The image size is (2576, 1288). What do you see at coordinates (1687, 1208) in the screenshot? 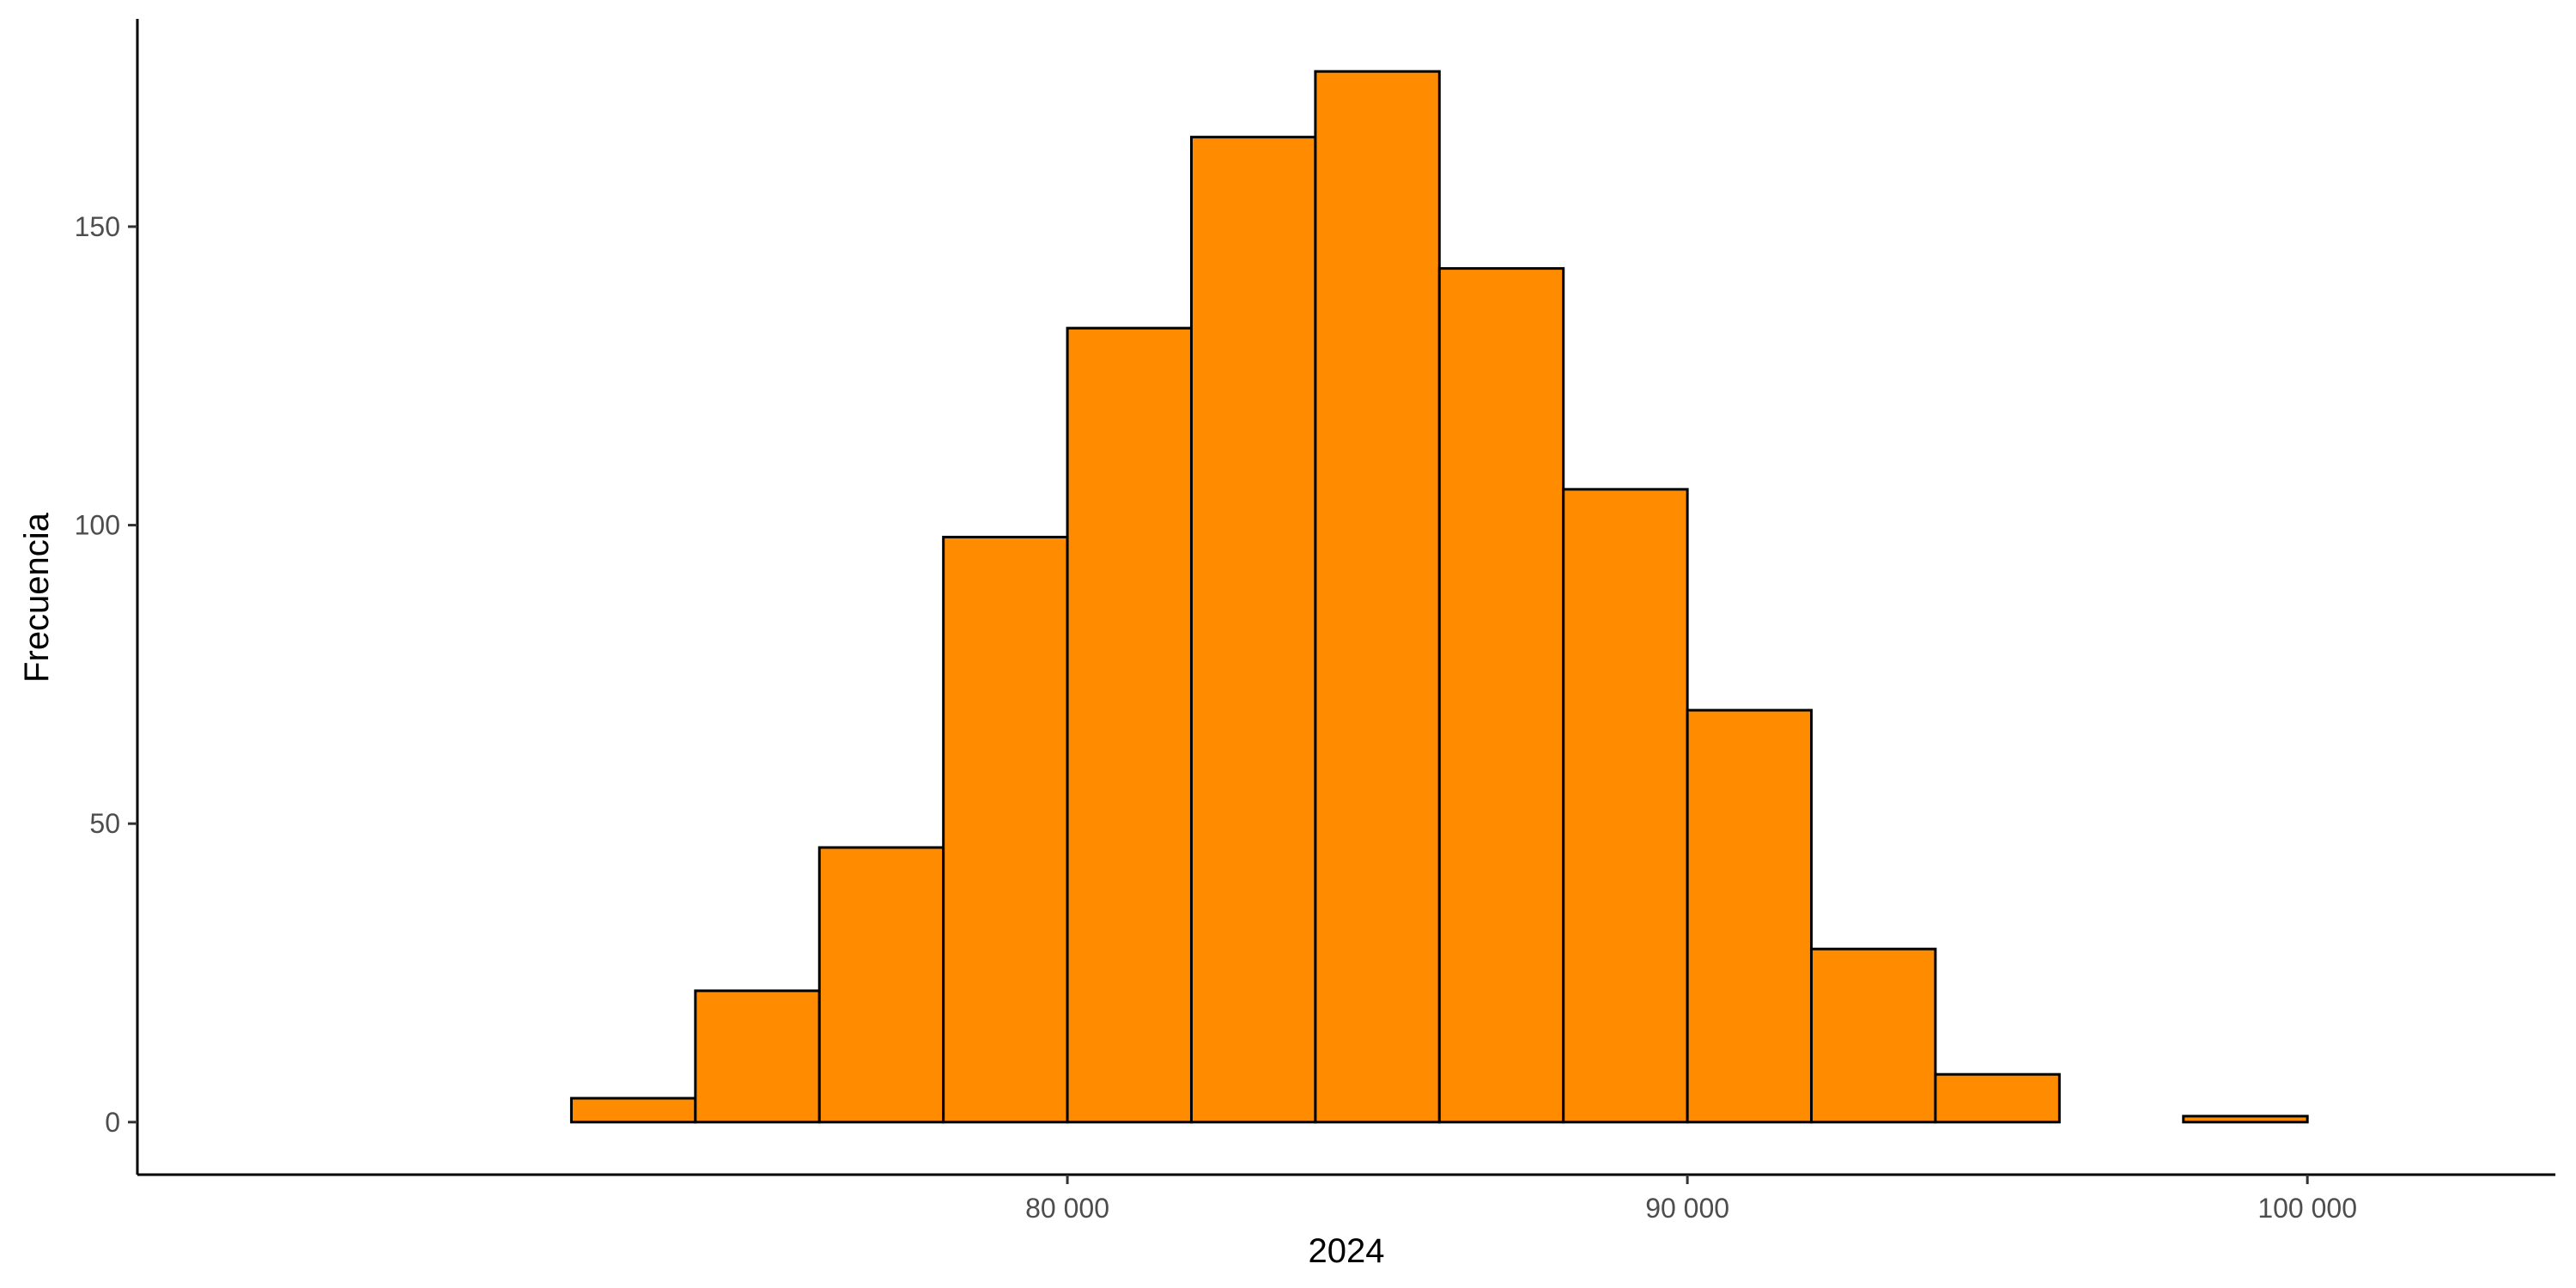
I see `x-tick-label: 90 000` at bounding box center [1687, 1208].